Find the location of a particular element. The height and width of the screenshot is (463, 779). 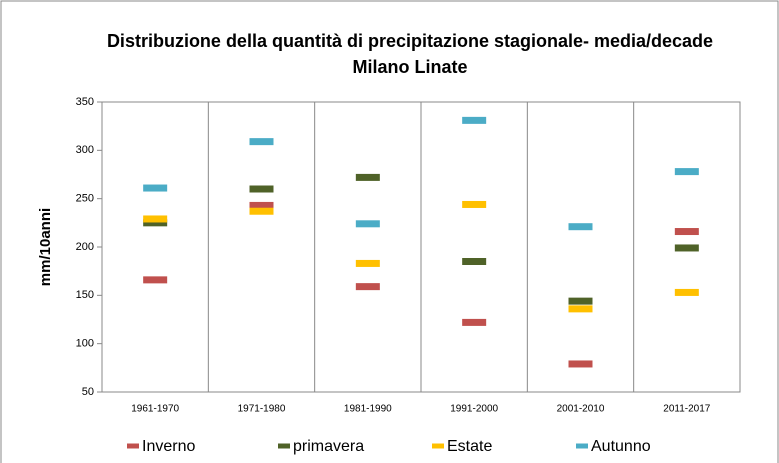

legend-label: primavera is located at coordinates (328, 446).